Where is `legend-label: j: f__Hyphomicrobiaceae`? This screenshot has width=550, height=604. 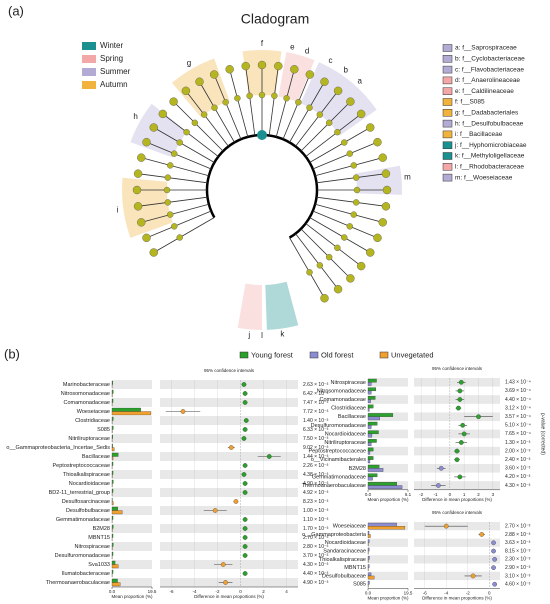 legend-label: j: f__Hyphomicrobiaceae is located at coordinates (490, 145).